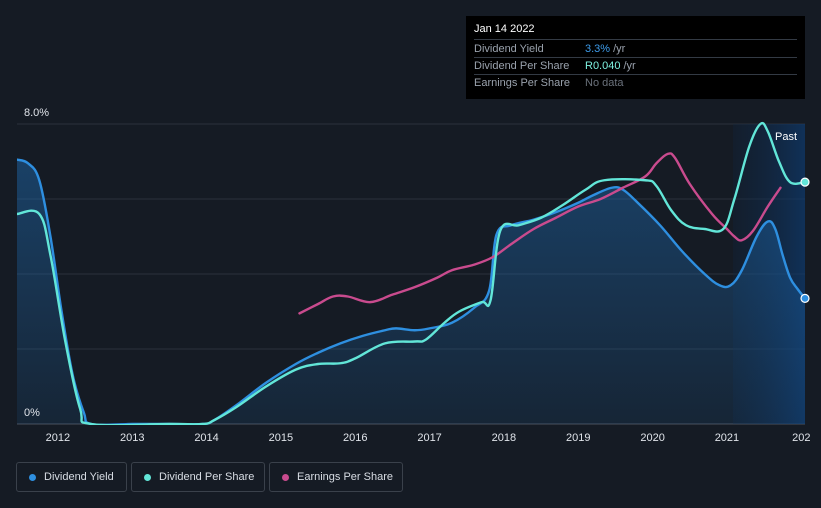 The height and width of the screenshot is (508, 821). I want to click on legend-earnings-per-share: Earnings Per Share, so click(336, 477).